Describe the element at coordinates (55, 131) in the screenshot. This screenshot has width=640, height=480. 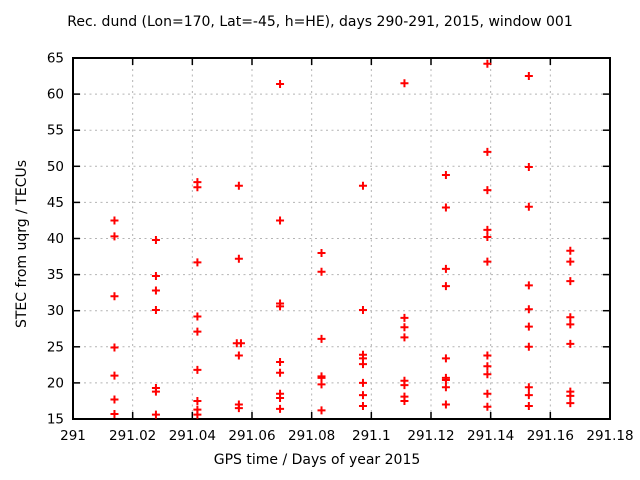
I see `y-tick-label: 55` at that location.